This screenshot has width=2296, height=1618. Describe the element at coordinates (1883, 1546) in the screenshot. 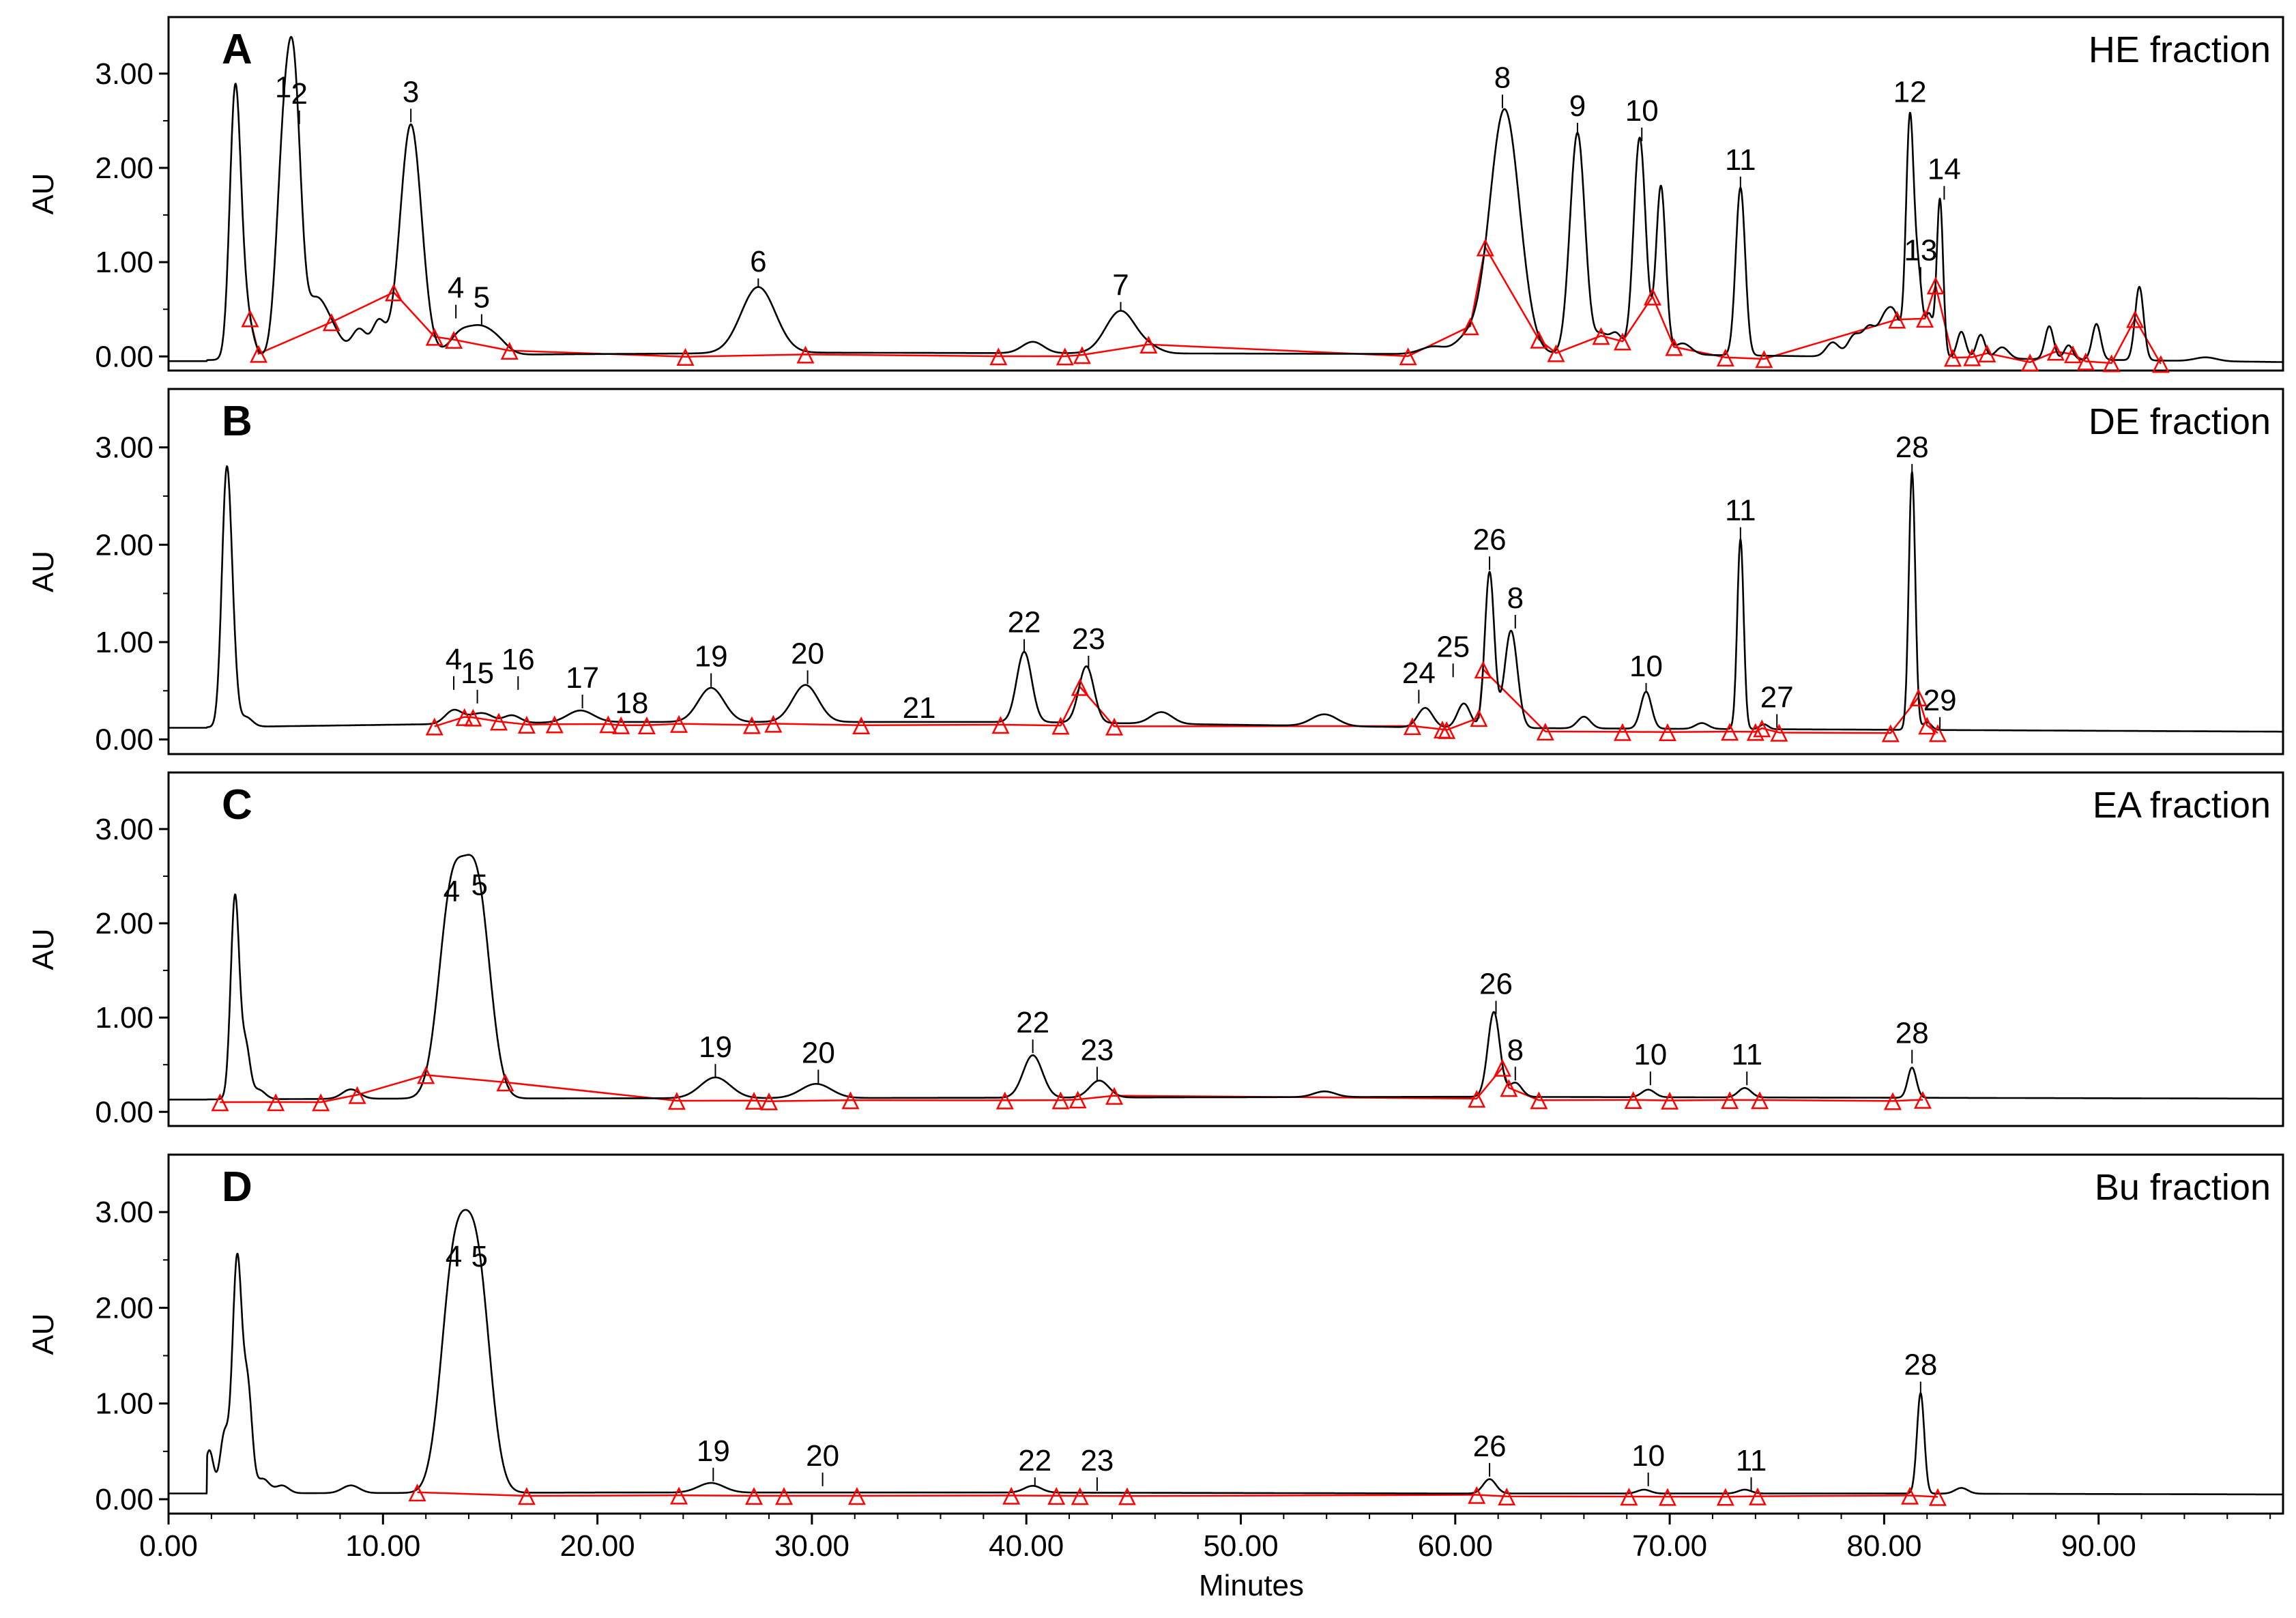

I see `x-tick-label: 80.00` at that location.